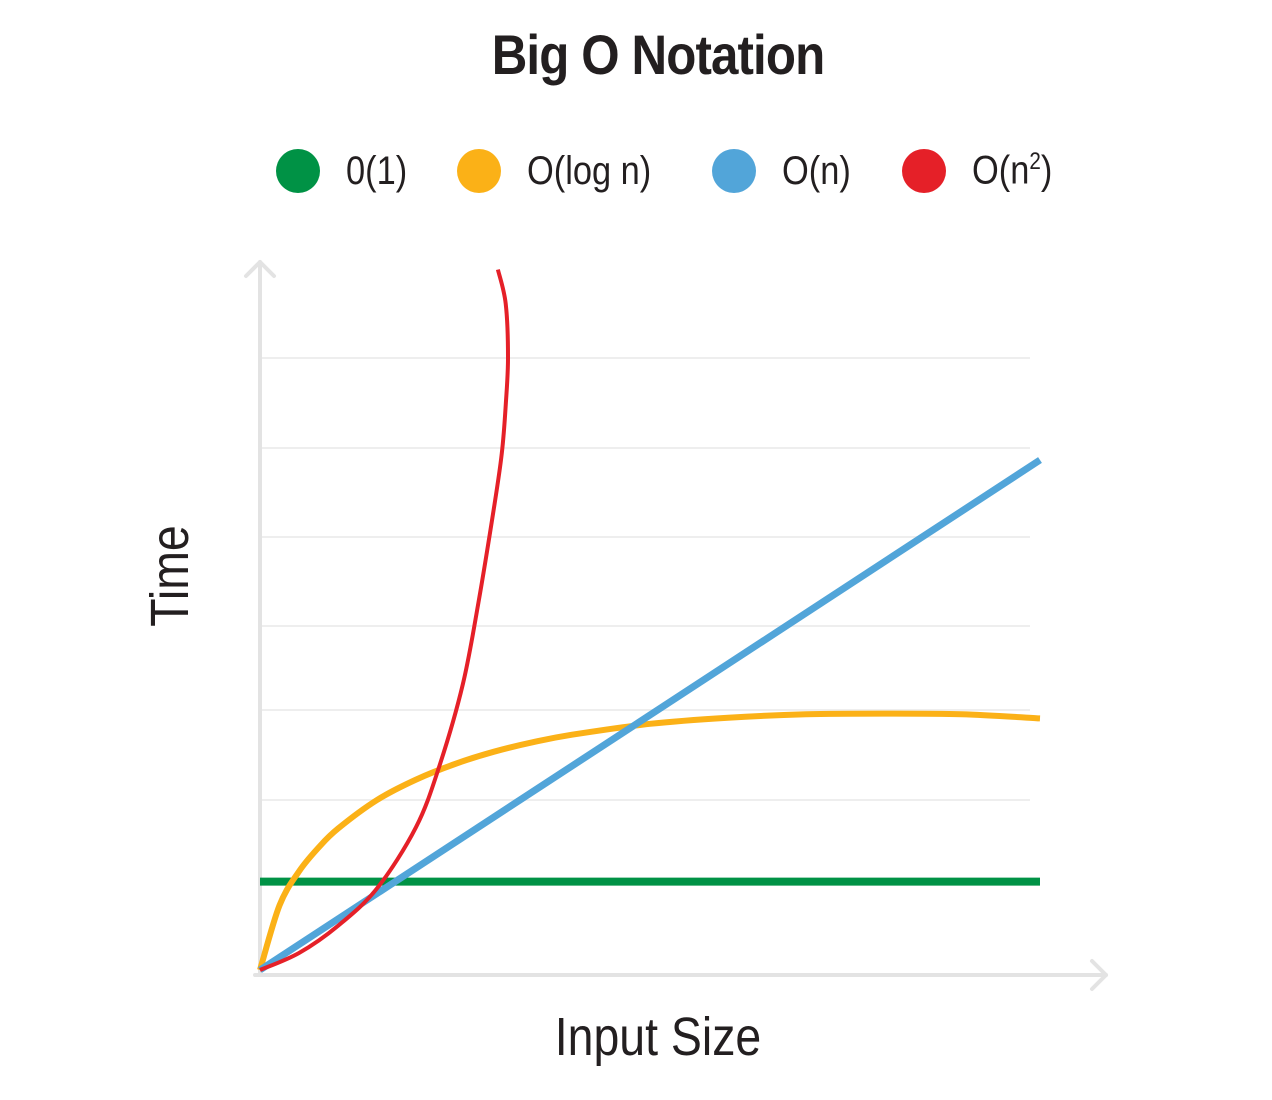 This screenshot has height=1100, width=1272. I want to click on legend-swatch-o1, so click(298, 171).